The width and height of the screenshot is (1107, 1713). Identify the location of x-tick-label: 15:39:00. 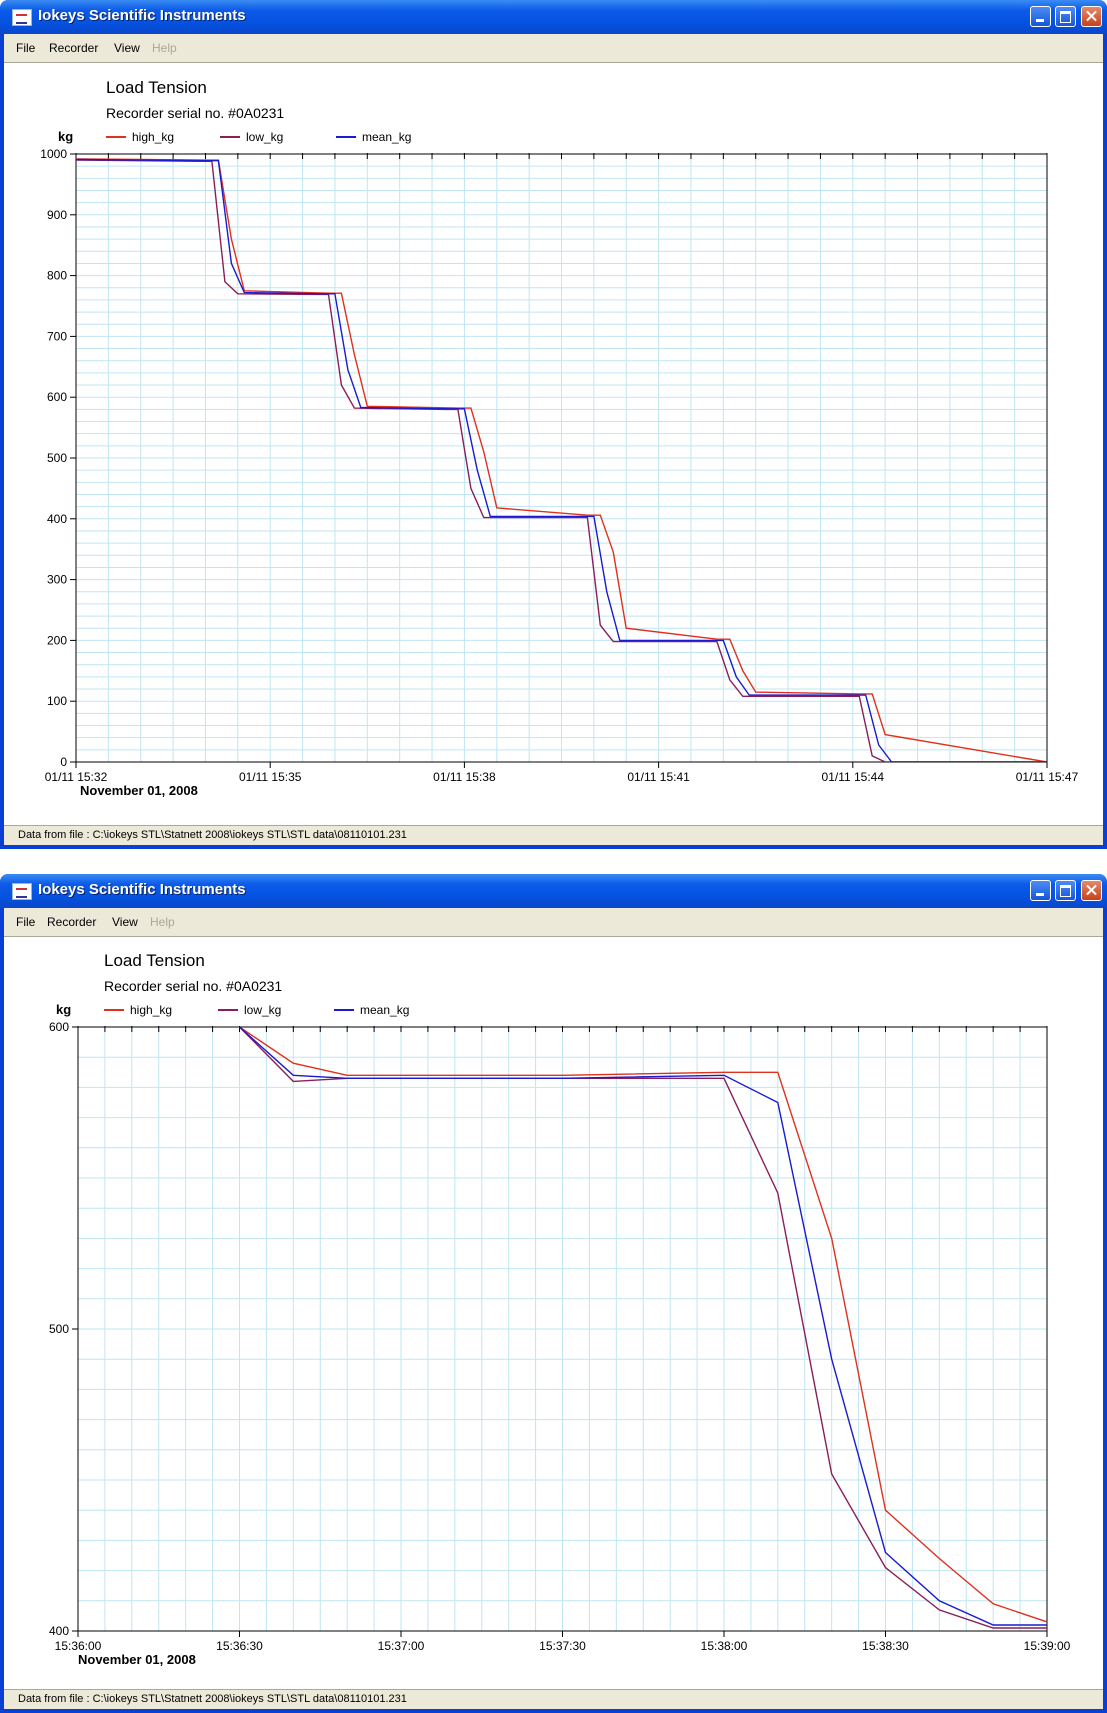
(1047, 1646).